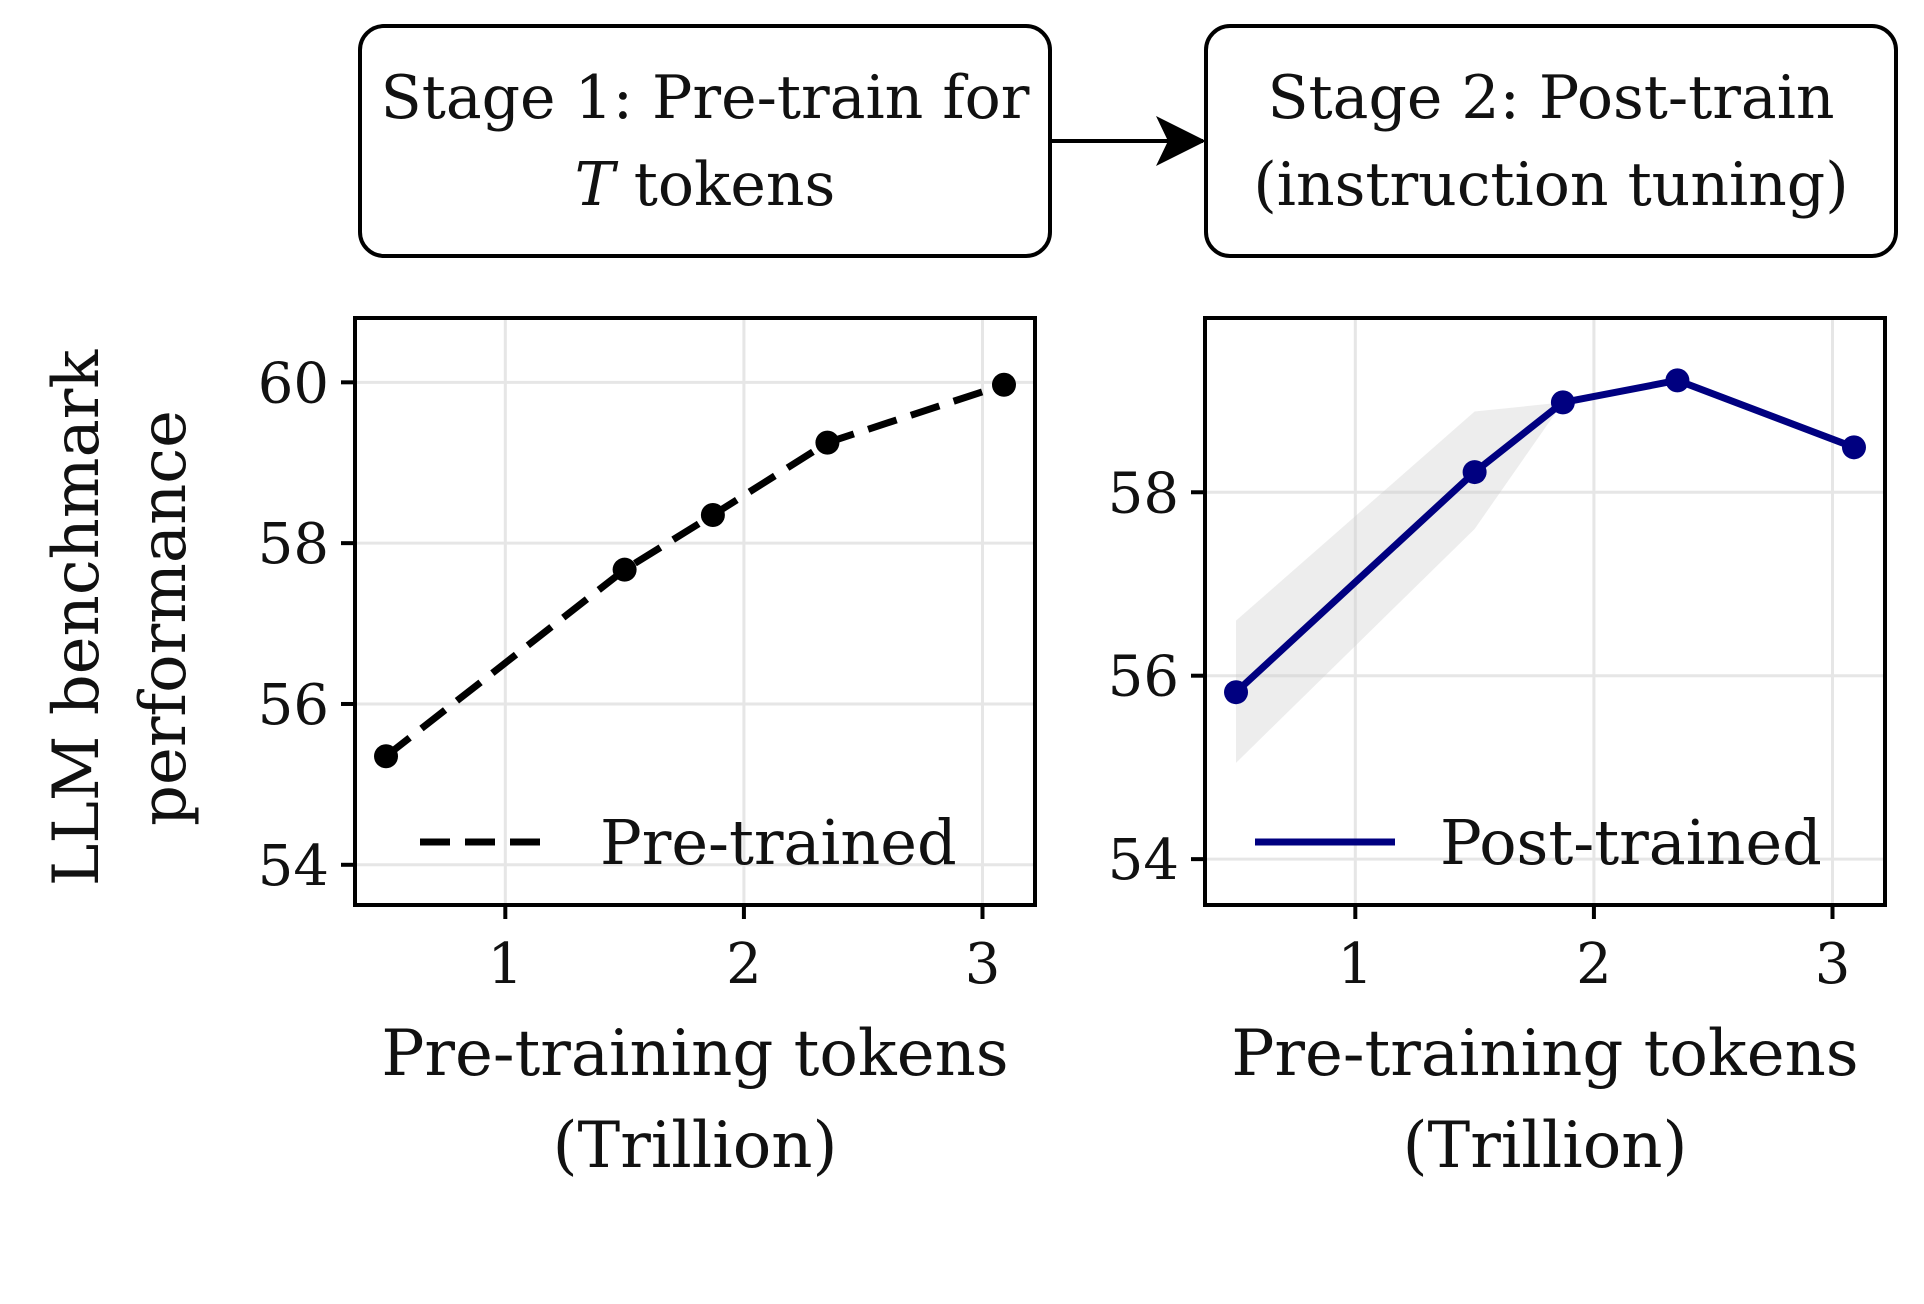 This screenshot has width=1924, height=1304. Describe the element at coordinates (705, 141) in the screenshot. I see `stage-1-box: Stage 1: Pre-train for T tokens` at that location.